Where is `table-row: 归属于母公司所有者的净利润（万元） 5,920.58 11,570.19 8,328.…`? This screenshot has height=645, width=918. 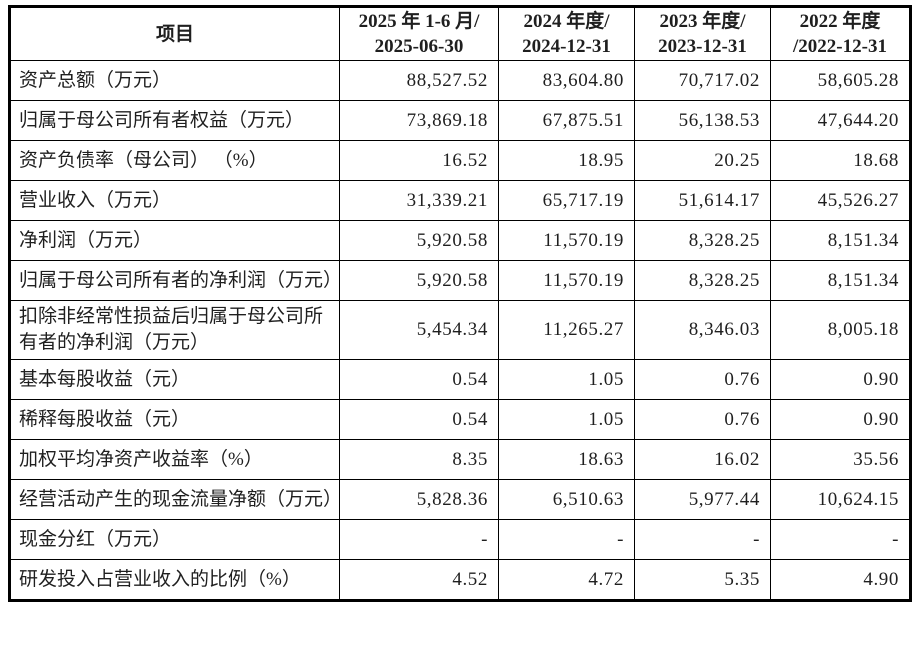 table-row: 归属于母公司所有者的净利润（万元） 5,920.58 11,570.19 8,328.… is located at coordinates (460, 280).